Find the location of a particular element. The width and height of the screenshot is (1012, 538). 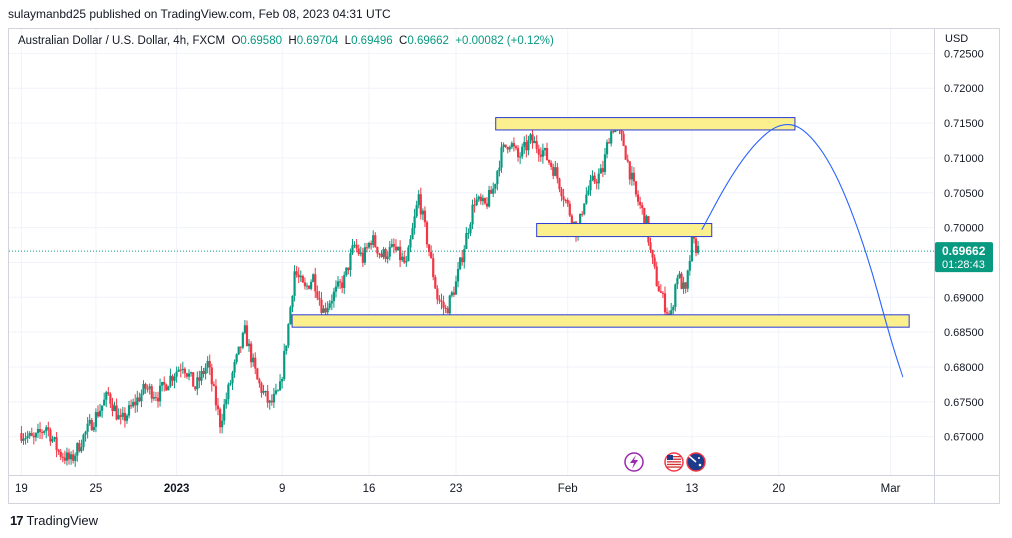

us-flag-stripe is located at coordinates (674, 464).